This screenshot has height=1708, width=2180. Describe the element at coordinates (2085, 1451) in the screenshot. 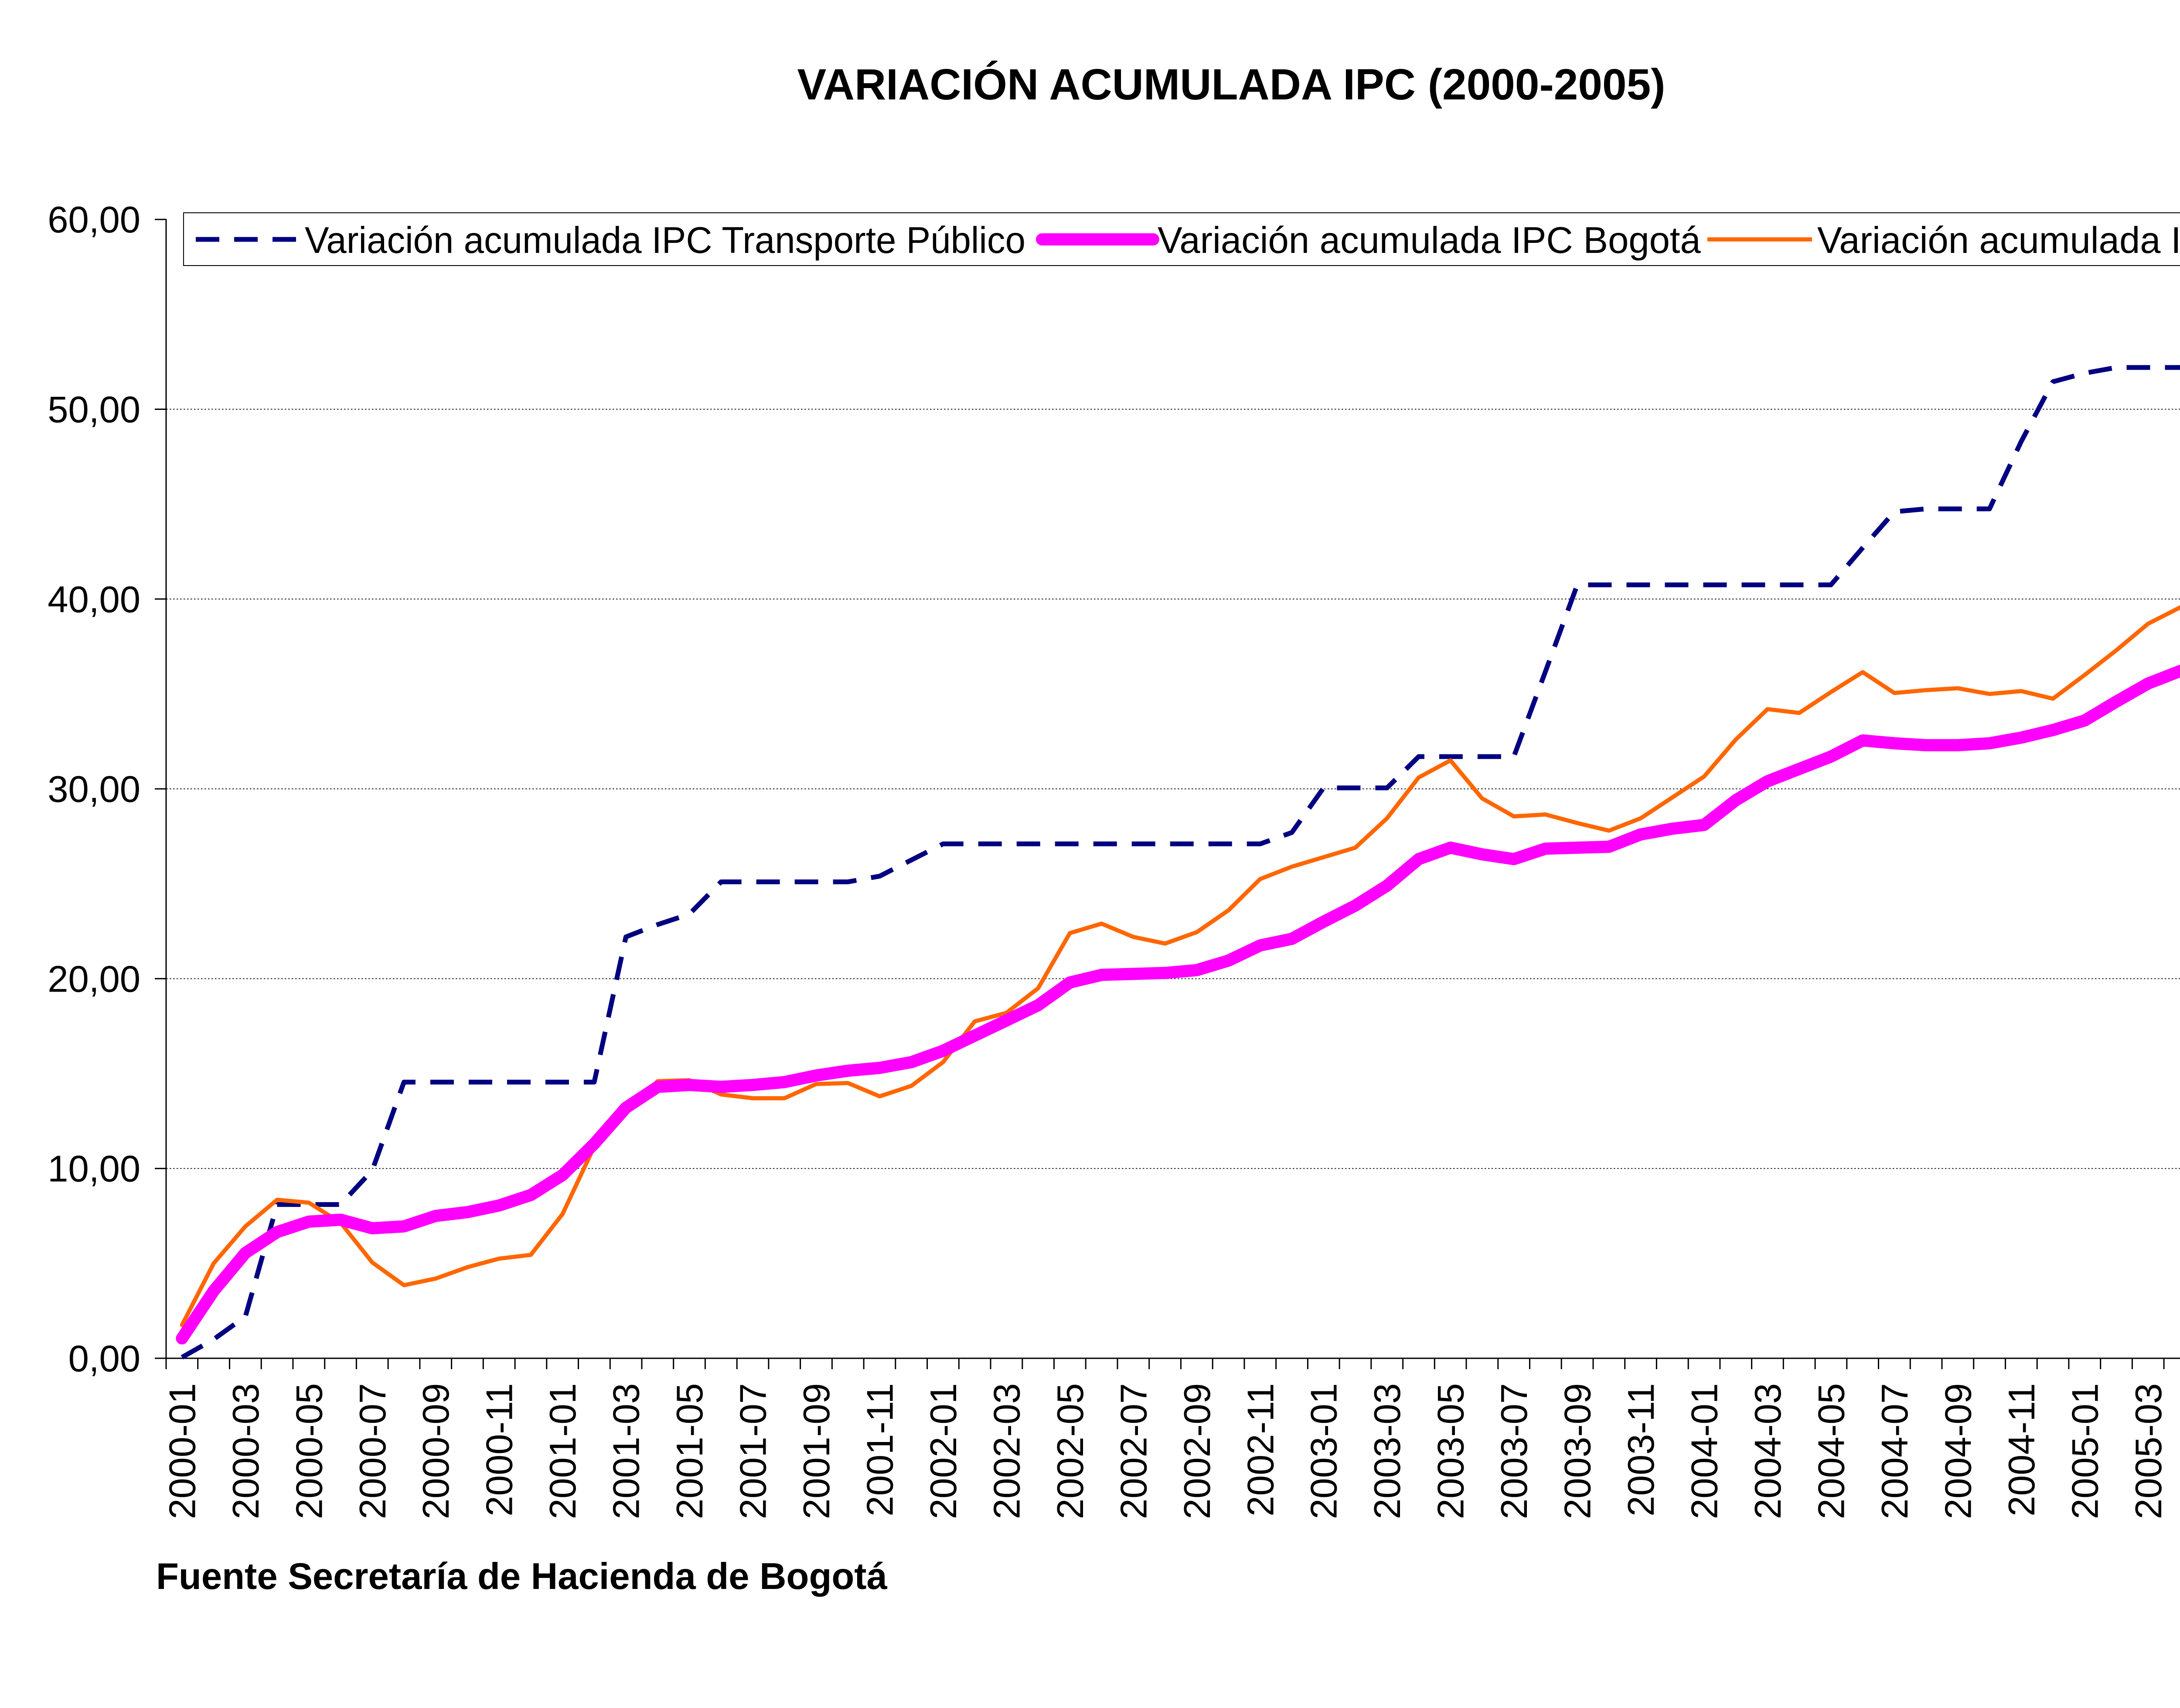

I see `svg-text: 2005-01` at that location.